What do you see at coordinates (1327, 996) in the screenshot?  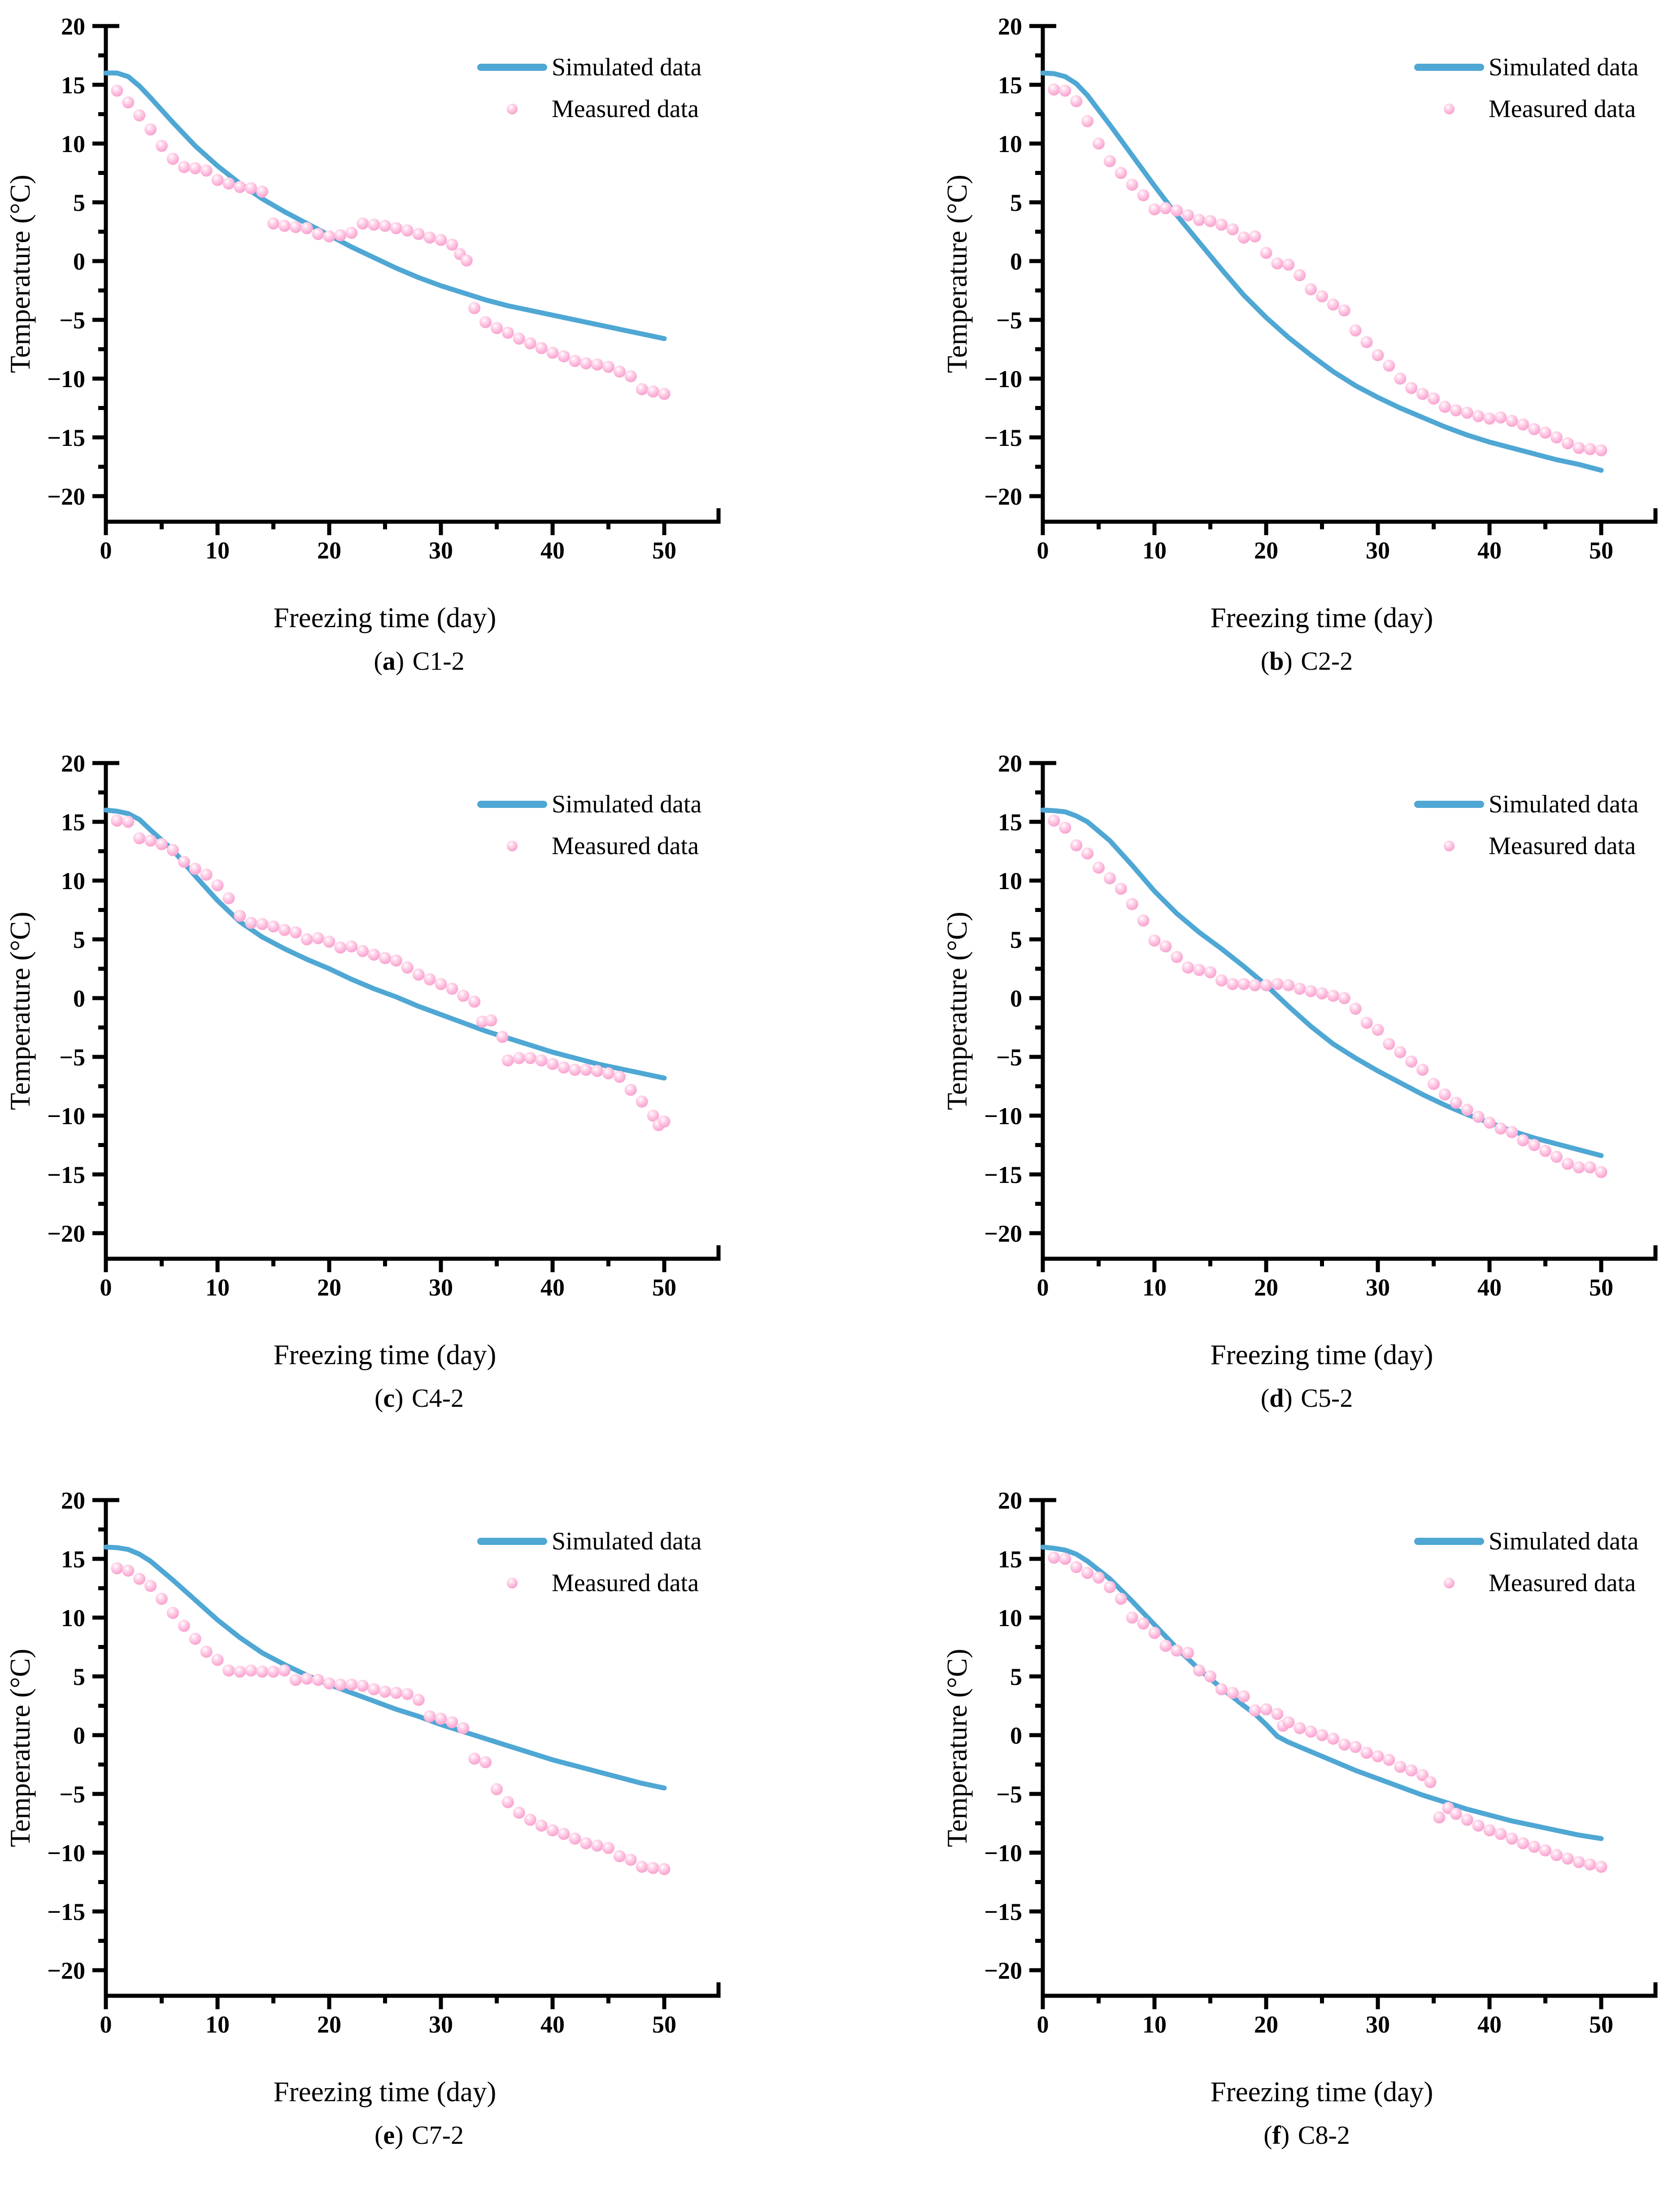 I see `measured-points` at bounding box center [1327, 996].